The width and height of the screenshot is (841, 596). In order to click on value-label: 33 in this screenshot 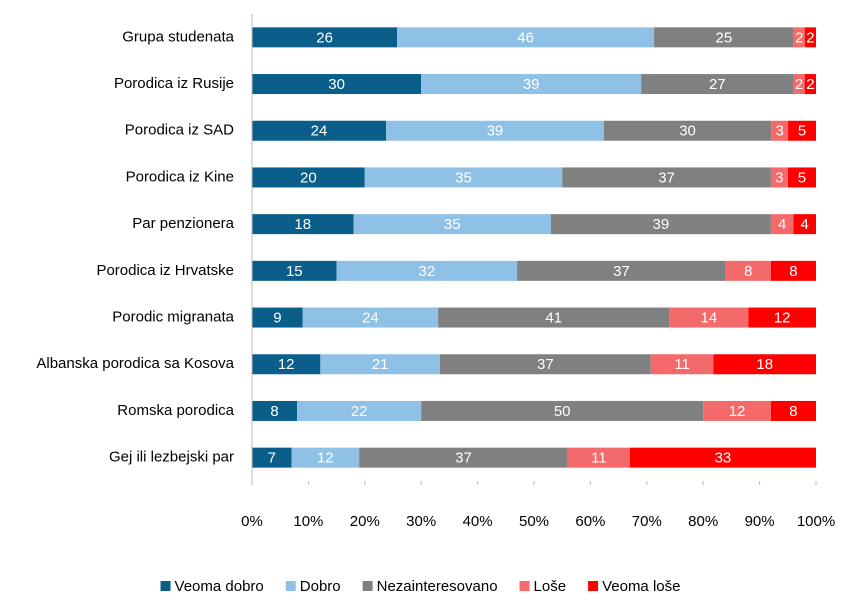, I will do `click(723, 458)`.